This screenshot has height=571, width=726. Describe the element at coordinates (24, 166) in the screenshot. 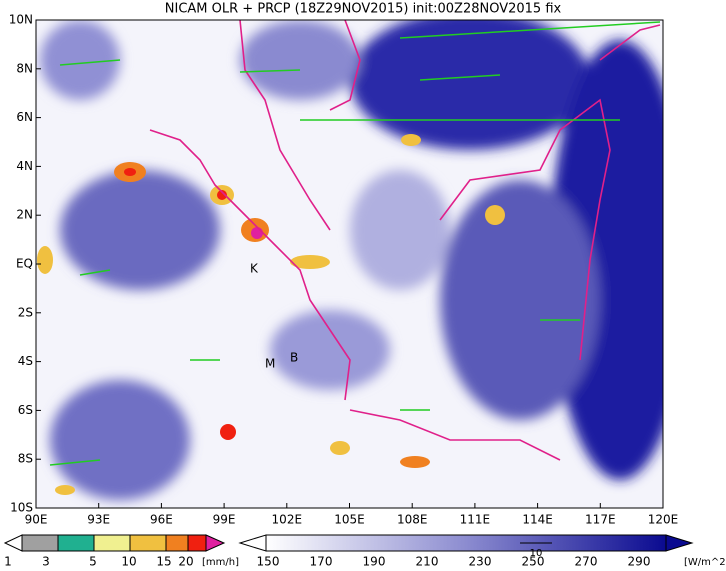

I see `lat-label: 4N` at that location.